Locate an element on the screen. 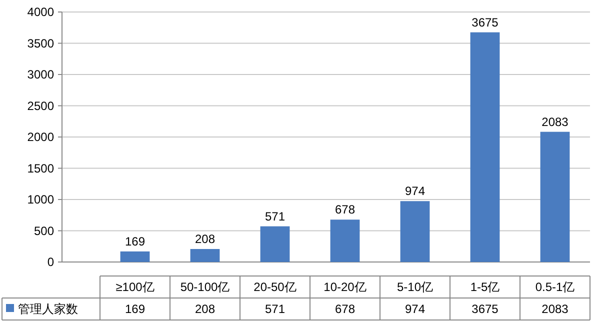  y-tick-label: 2000 is located at coordinates (40, 137).